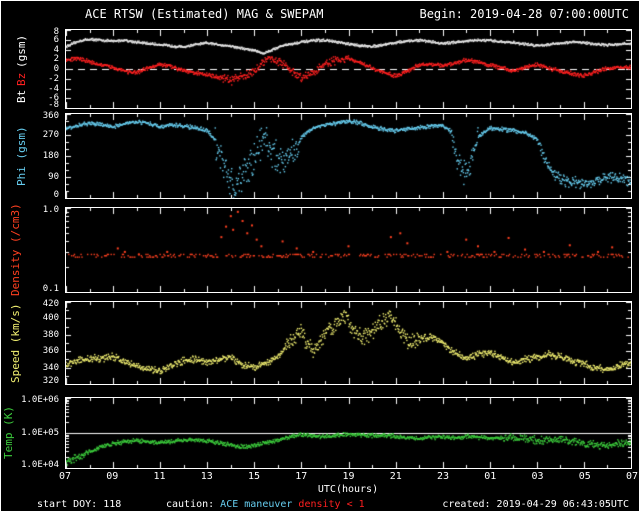 The image size is (640, 512). What do you see at coordinates (56, 39) in the screenshot?
I see `y-tick-label: 6` at bounding box center [56, 39].